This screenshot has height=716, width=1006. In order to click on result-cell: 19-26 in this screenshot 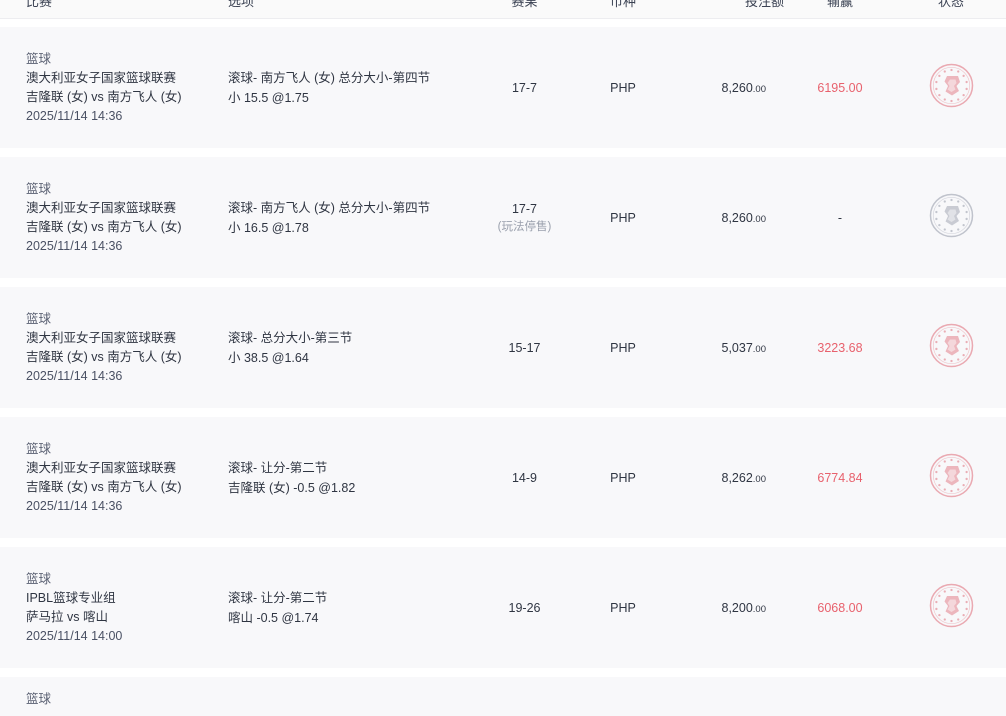, I will do `click(524, 608)`.